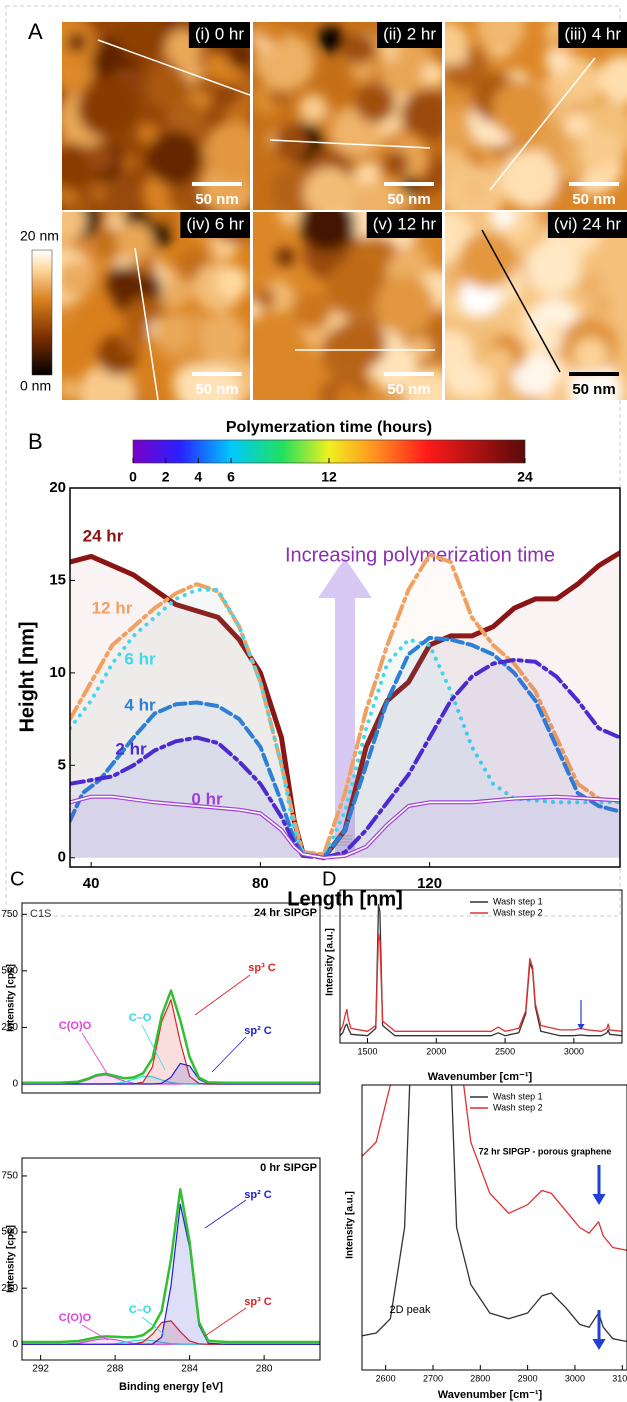  What do you see at coordinates (115, 1369) in the screenshot?
I see `x-tick-label: 288` at bounding box center [115, 1369].